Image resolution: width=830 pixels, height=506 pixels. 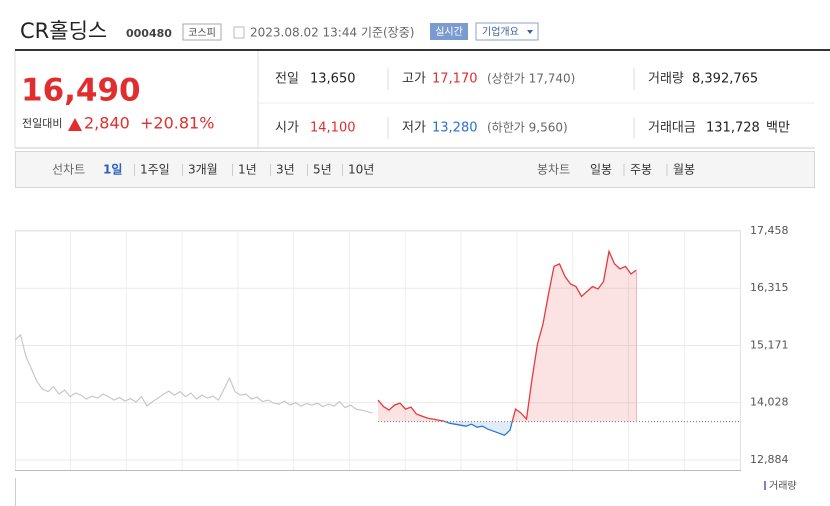 I want to click on period-tab: 3년, so click(x=285, y=170).